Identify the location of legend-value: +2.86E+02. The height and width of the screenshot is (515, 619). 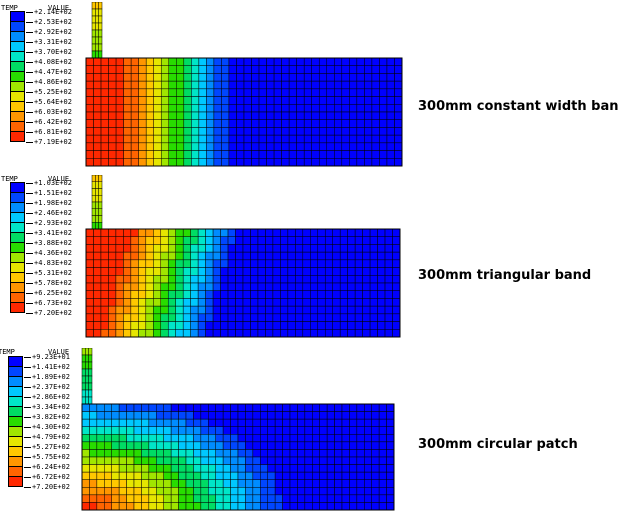
(47, 397).